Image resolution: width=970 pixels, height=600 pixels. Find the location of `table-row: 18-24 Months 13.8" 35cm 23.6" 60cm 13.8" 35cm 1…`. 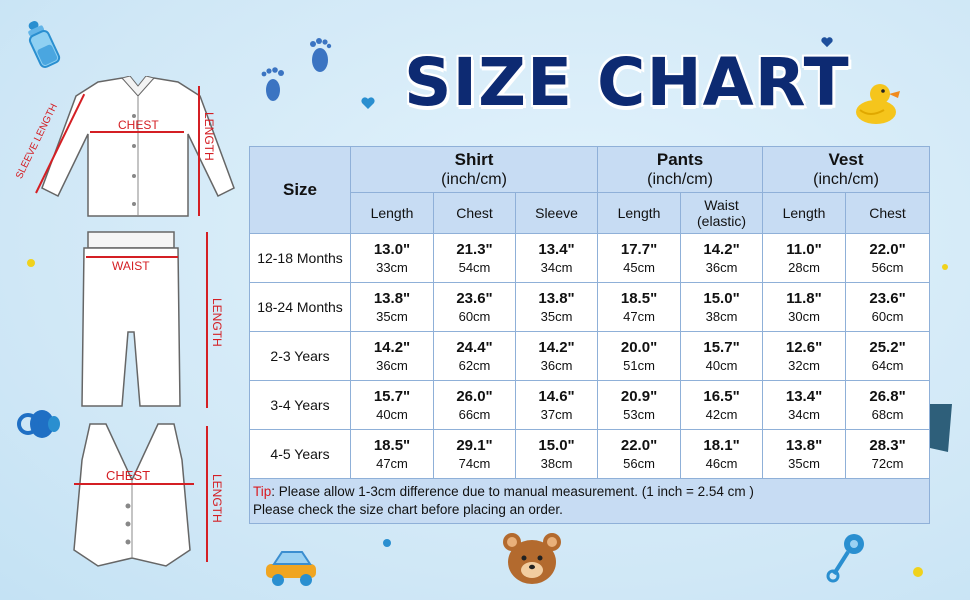

table-row: 18-24 Months 13.8" 35cm 23.6" 60cm 13.8" 35cm 1… is located at coordinates (590, 307).